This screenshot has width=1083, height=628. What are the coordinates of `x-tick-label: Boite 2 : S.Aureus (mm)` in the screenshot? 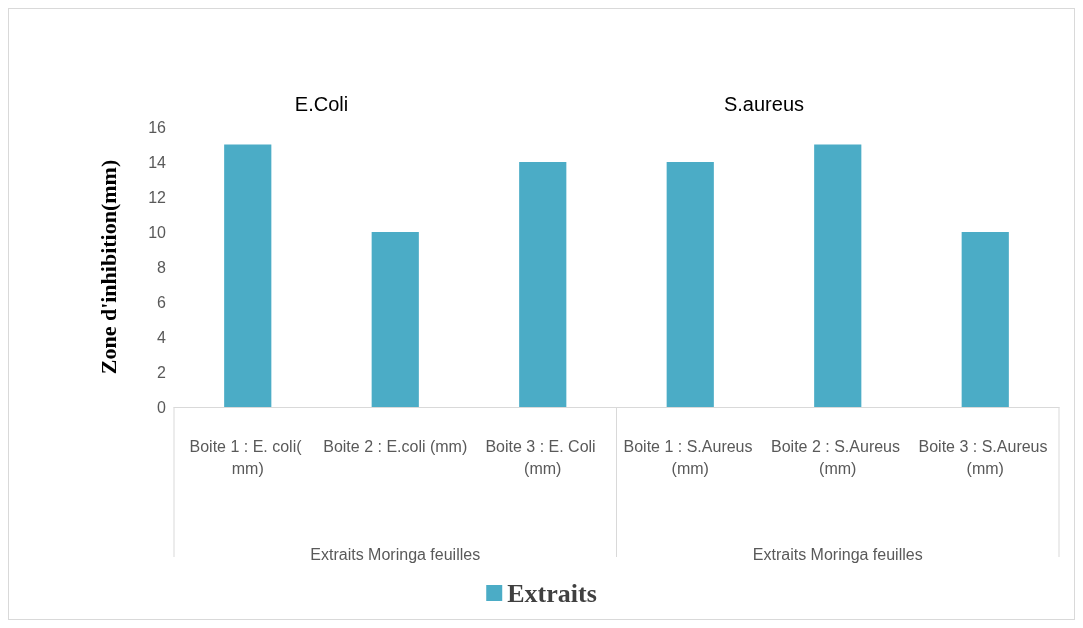 It's located at (838, 457).